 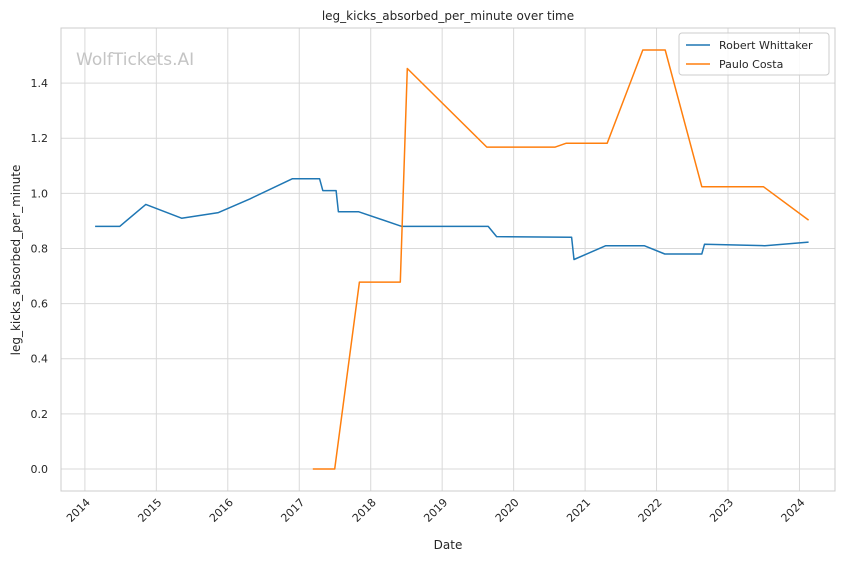 What do you see at coordinates (40, 304) in the screenshot?
I see `y-tick-label: 0.6` at bounding box center [40, 304].